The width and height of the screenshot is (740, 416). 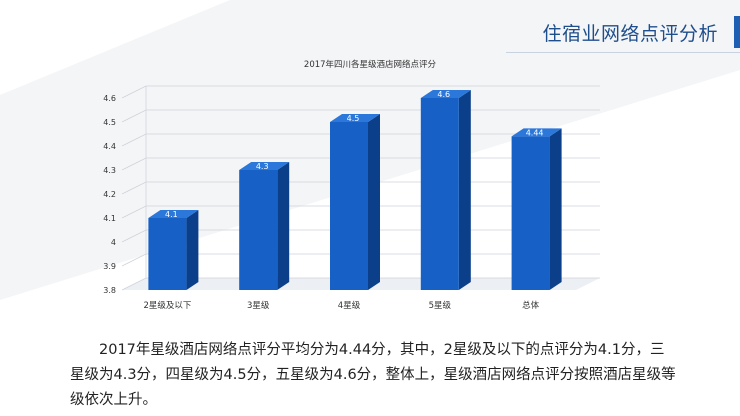 I want to click on x-tick-label: 5星级, so click(x=440, y=305).